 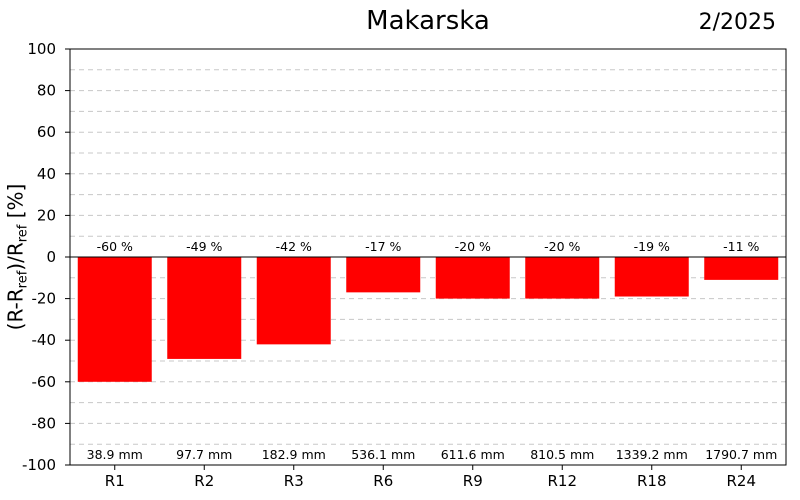 I want to click on reference-label: 611.6 mm, so click(x=473, y=454).